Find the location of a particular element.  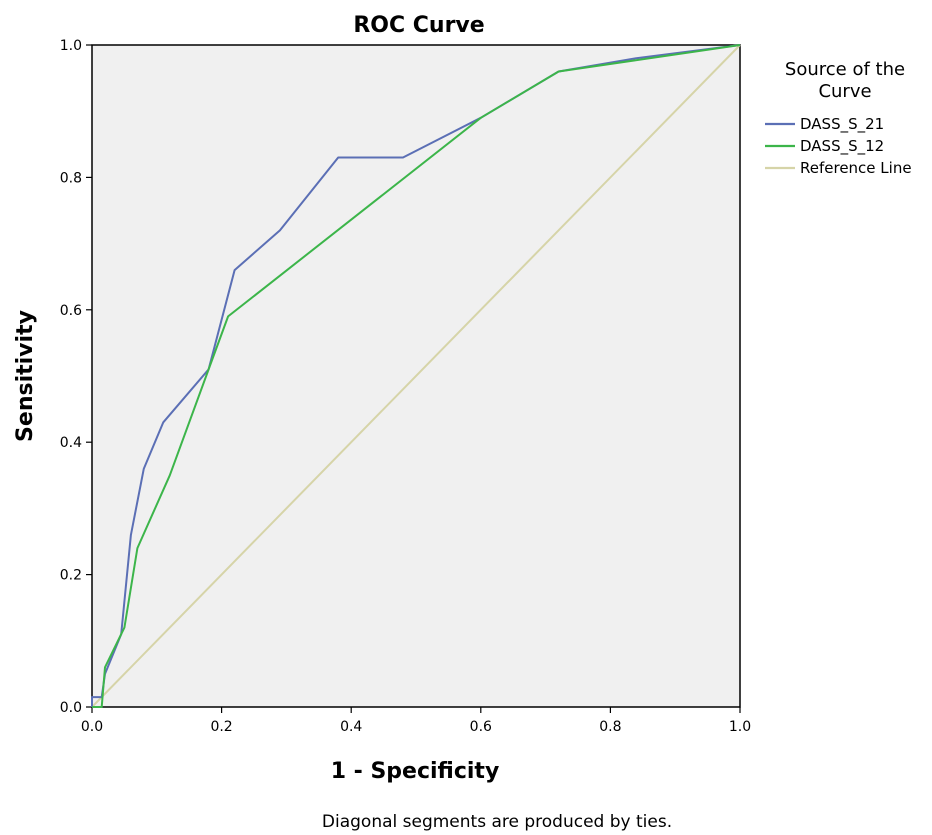

legend-label-dass-s-21: DASS_S_21 is located at coordinates (842, 124).